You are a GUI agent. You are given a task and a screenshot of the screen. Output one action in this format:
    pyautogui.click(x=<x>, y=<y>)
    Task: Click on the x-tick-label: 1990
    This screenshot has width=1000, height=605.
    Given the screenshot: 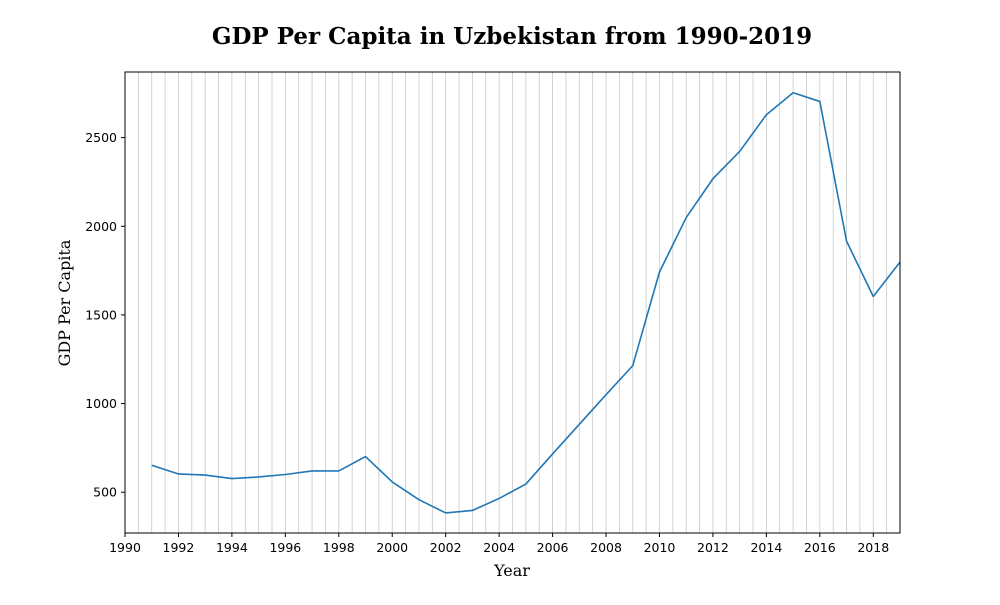 What is the action you would take?
    pyautogui.click(x=125, y=547)
    